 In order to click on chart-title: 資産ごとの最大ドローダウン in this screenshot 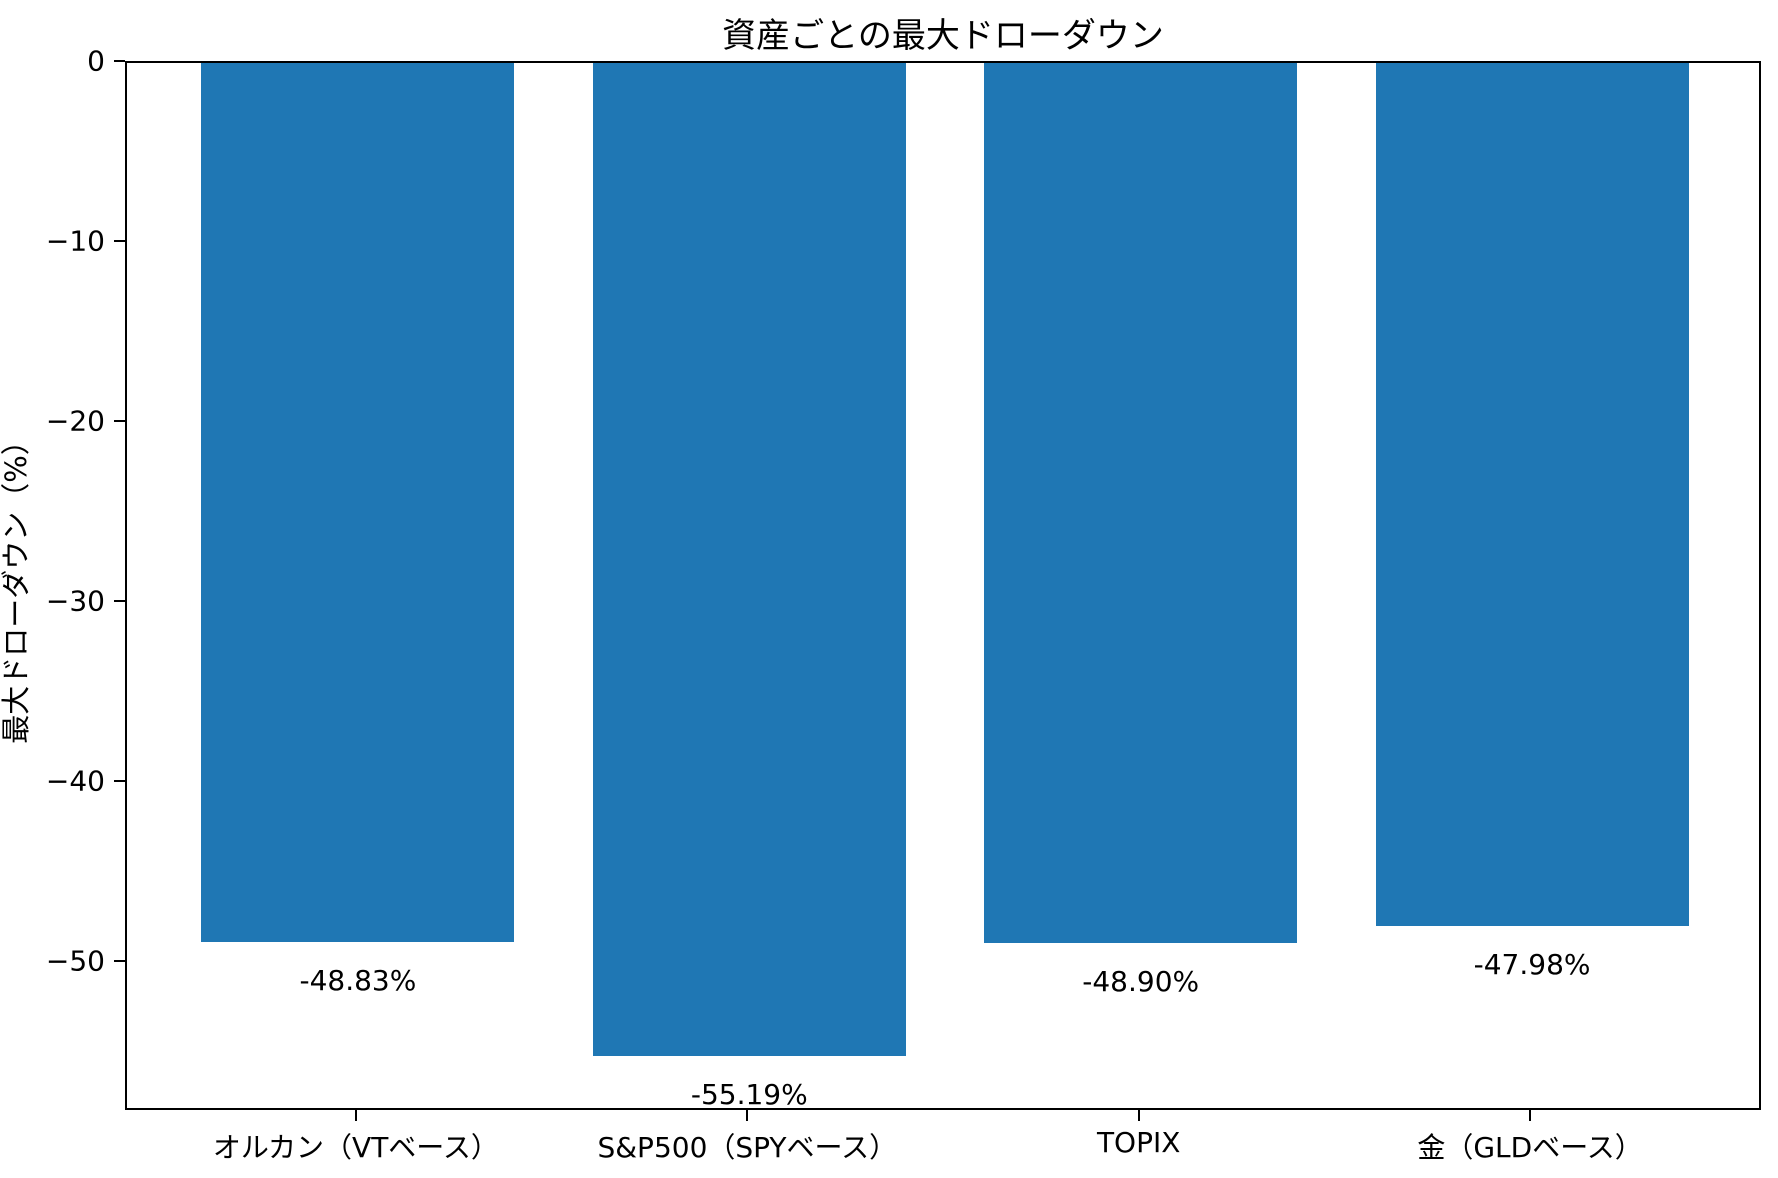, I will do `click(943, 36)`.